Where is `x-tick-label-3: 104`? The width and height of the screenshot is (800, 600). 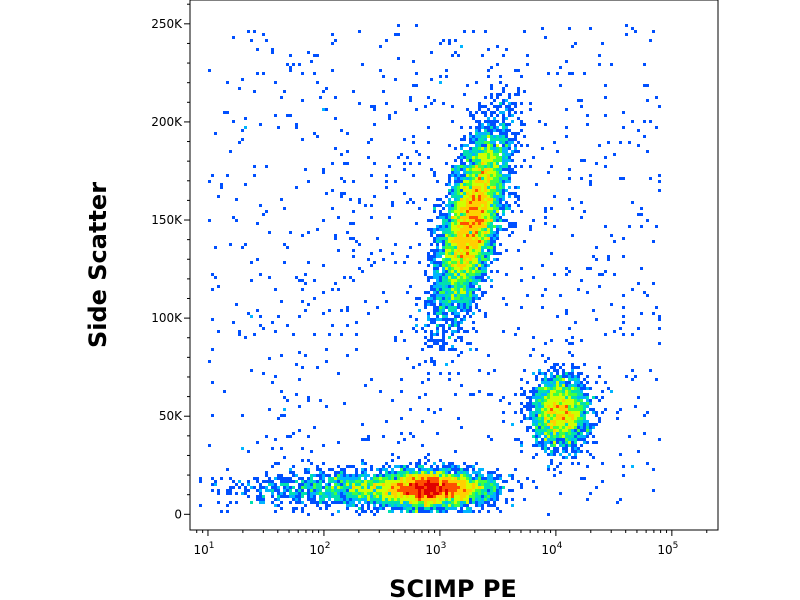
x-tick-label-3: 104 is located at coordinates (551, 549).